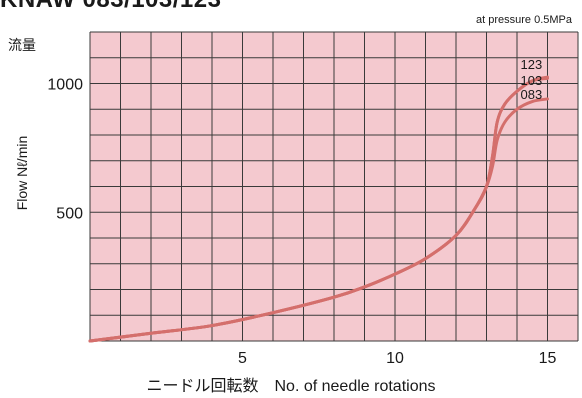  Describe the element at coordinates (65, 150) in the screenshot. I see `y-tick-labels: 500 1000` at that location.